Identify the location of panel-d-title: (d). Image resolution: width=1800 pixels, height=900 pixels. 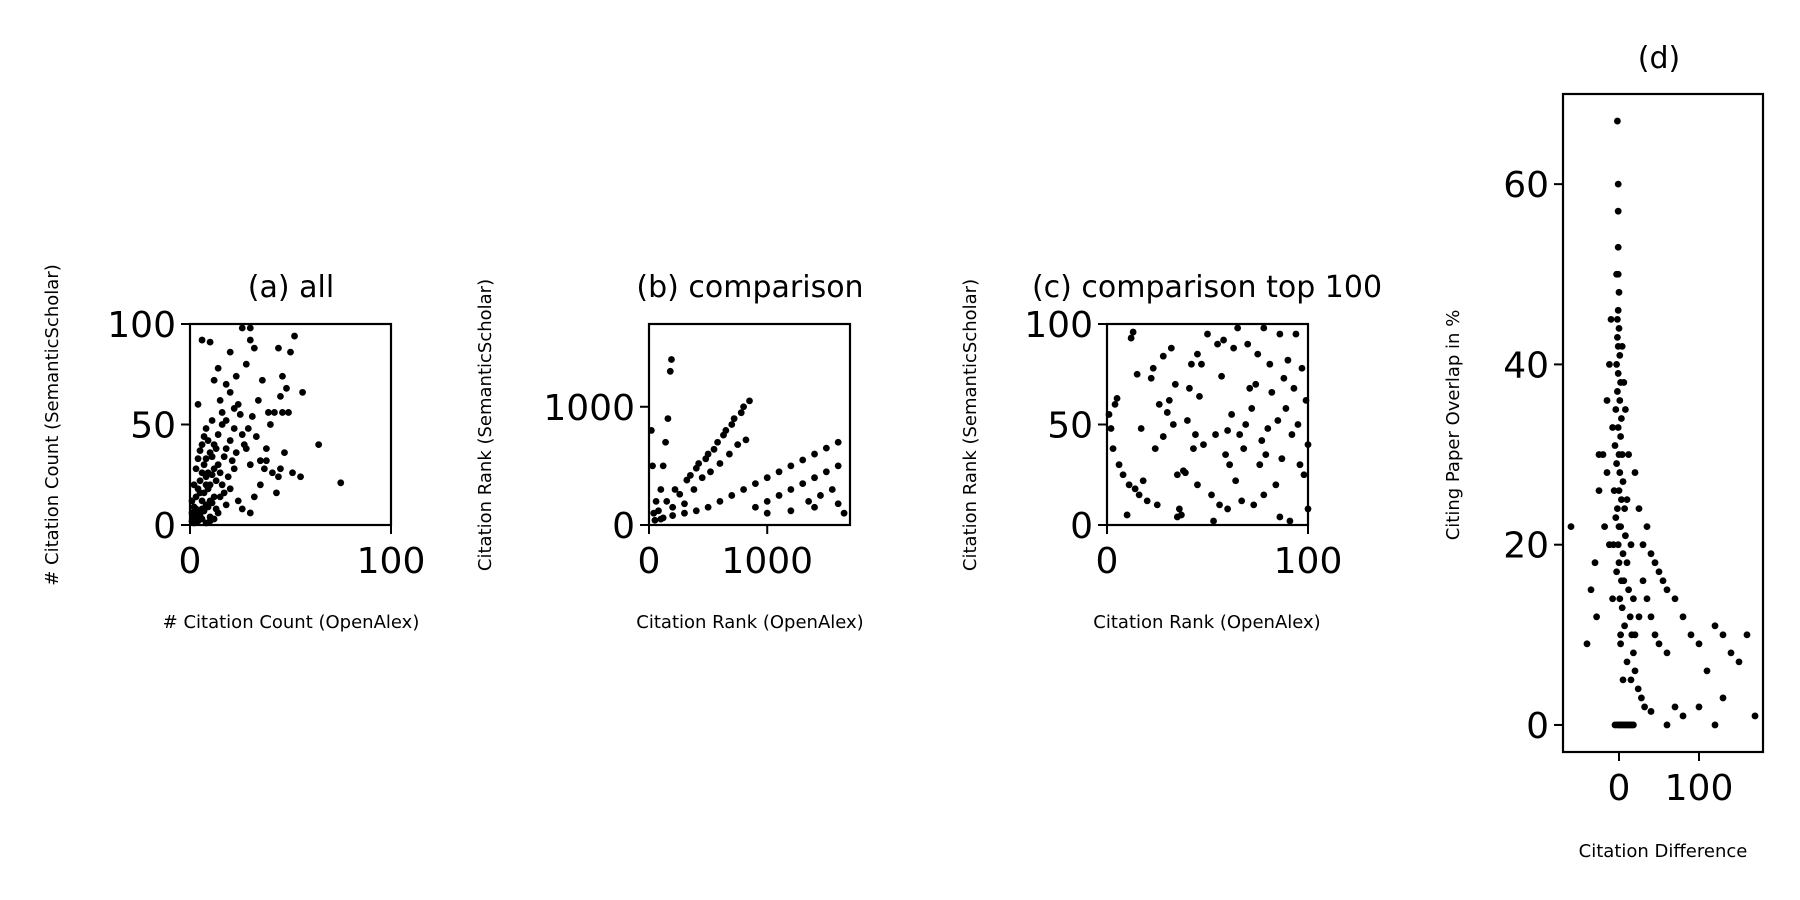
(1659, 58).